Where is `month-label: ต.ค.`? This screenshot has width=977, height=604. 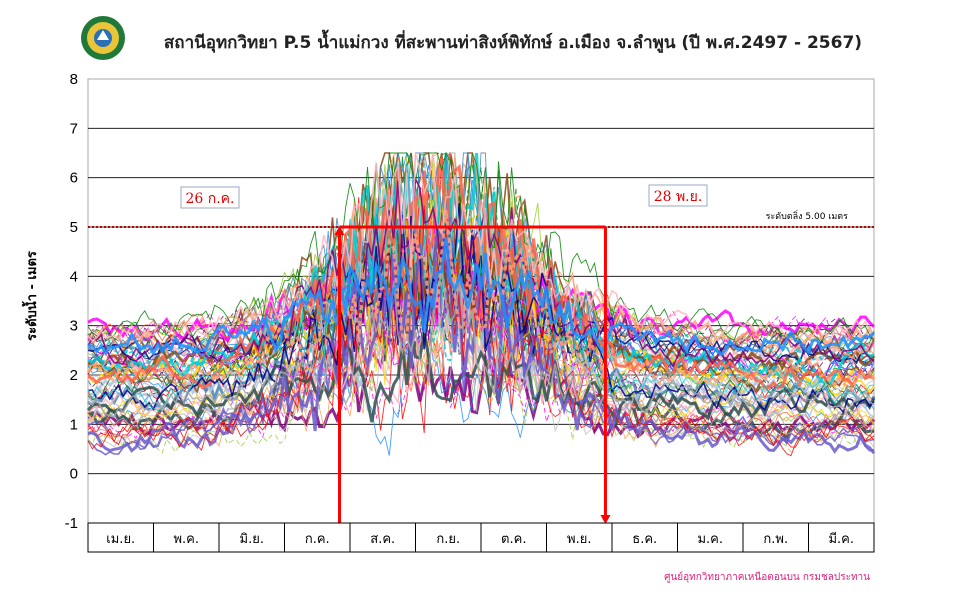 month-label: ต.ค. is located at coordinates (513, 539).